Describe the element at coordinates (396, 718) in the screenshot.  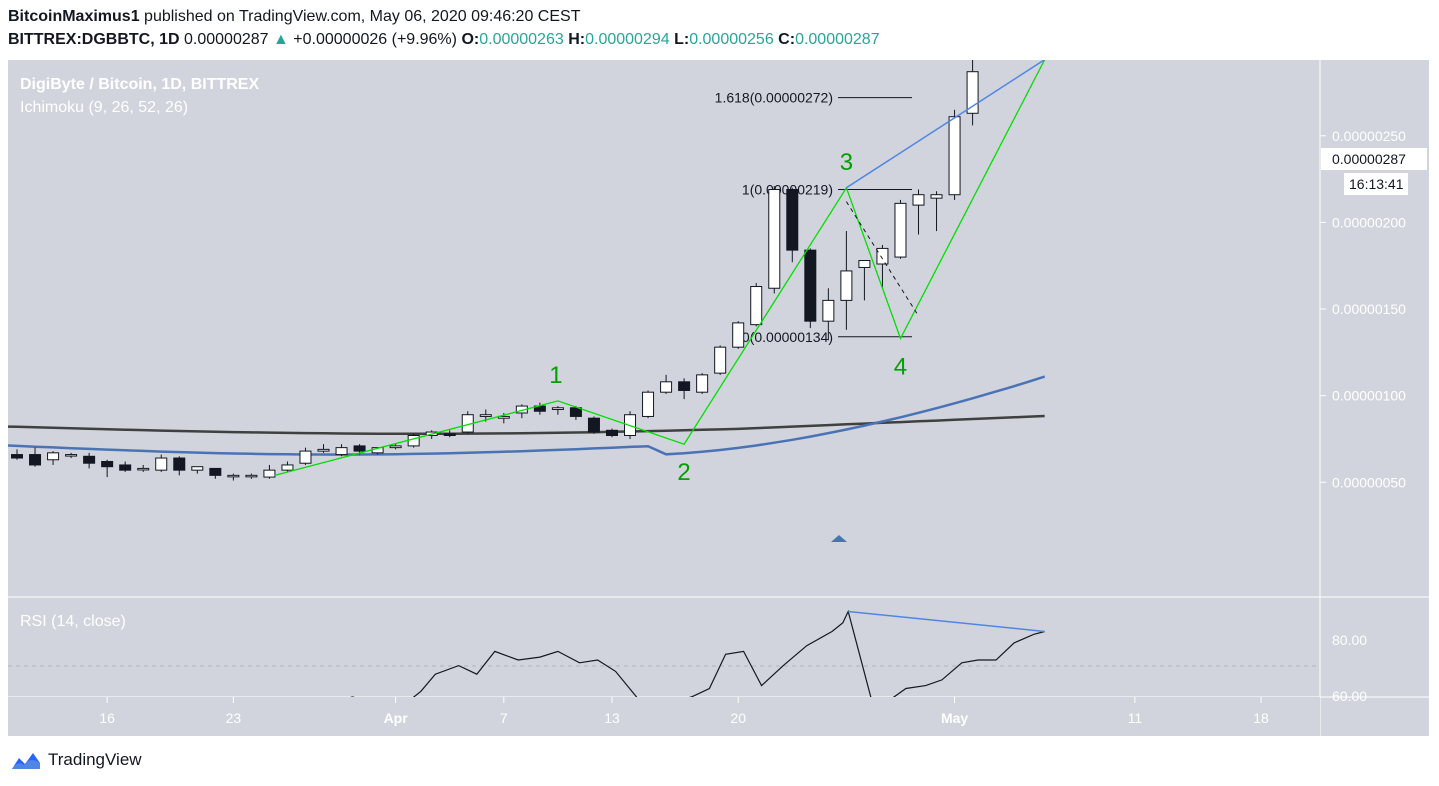
I see `x-tick-label-2: Apr` at that location.